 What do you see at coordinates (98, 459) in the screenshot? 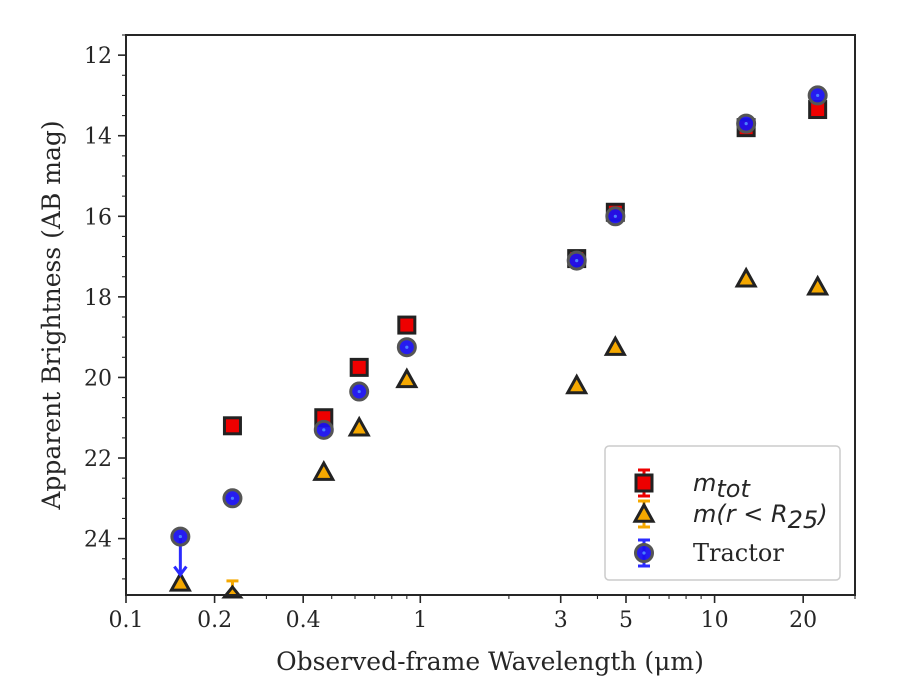
I see `y-tick-label: 22` at bounding box center [98, 459].